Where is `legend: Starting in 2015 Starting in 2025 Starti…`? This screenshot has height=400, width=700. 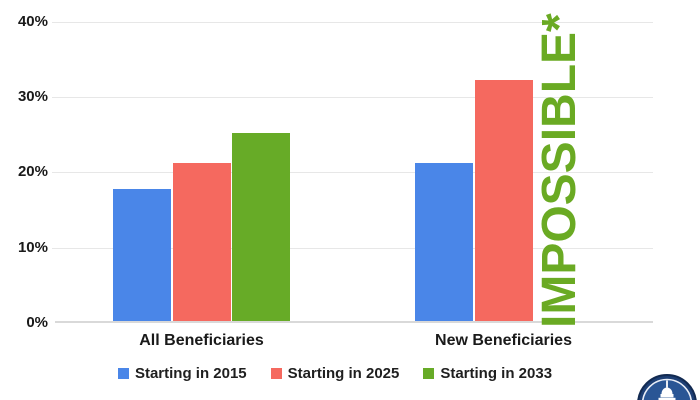
legend: Starting in 2015 Starting in 2025 Starti… is located at coordinates (335, 373).